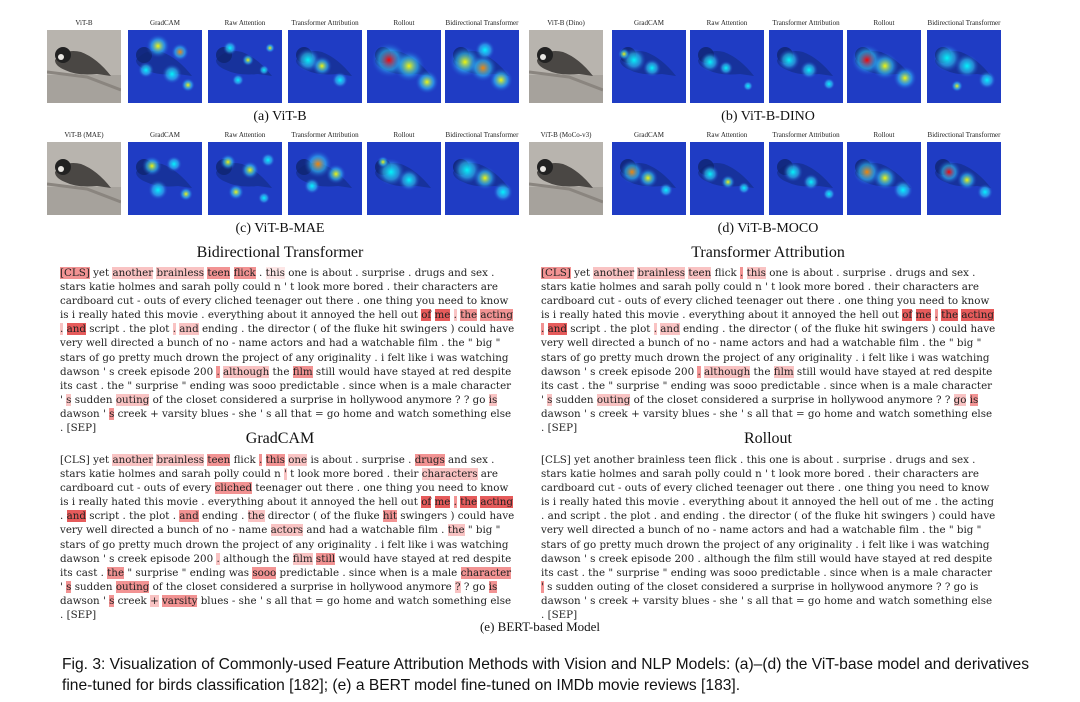  What do you see at coordinates (132, 586) in the screenshot?
I see `token: outing` at bounding box center [132, 586].